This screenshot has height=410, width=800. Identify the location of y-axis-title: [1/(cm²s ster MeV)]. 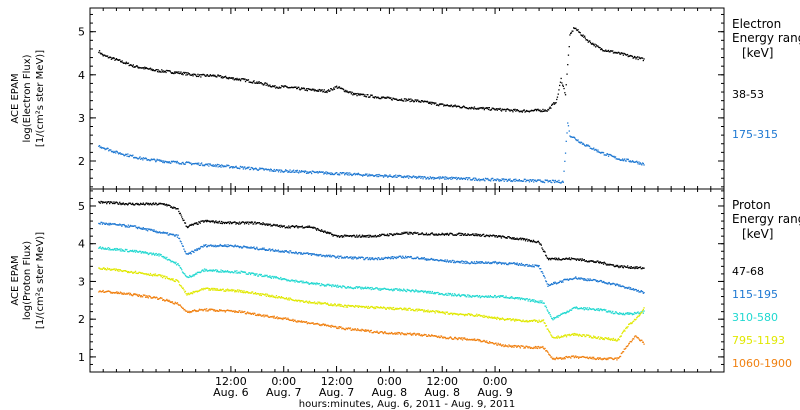
(40, 98).